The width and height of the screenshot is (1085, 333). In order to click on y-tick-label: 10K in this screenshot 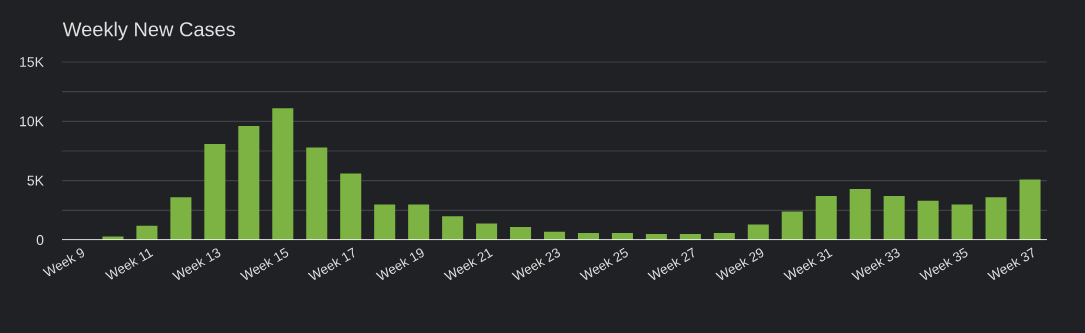, I will do `click(32, 121)`.